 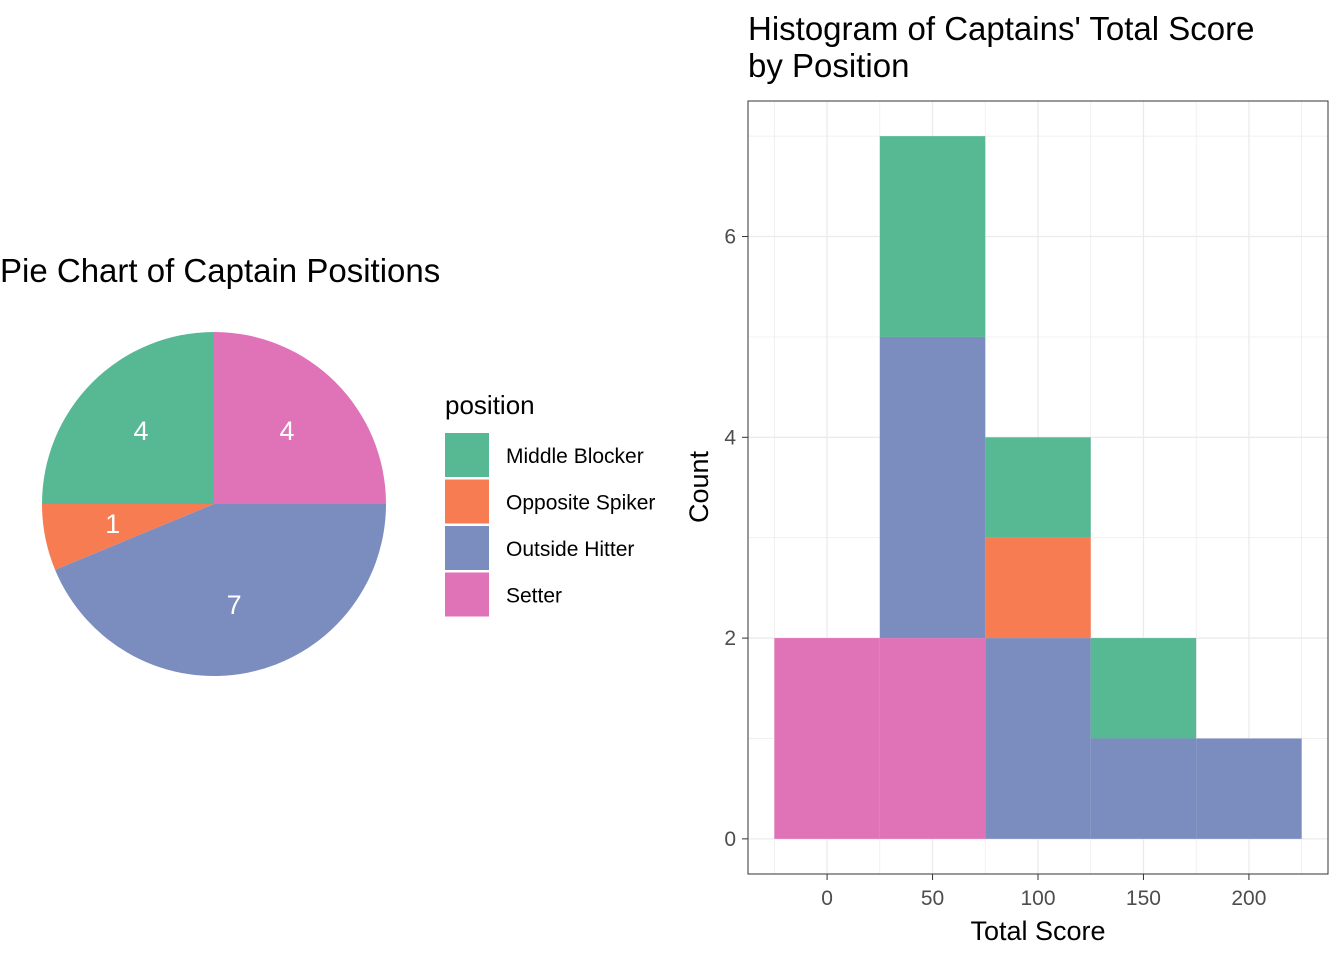 I want to click on histogram-bar-bin0-setter, so click(x=827, y=738).